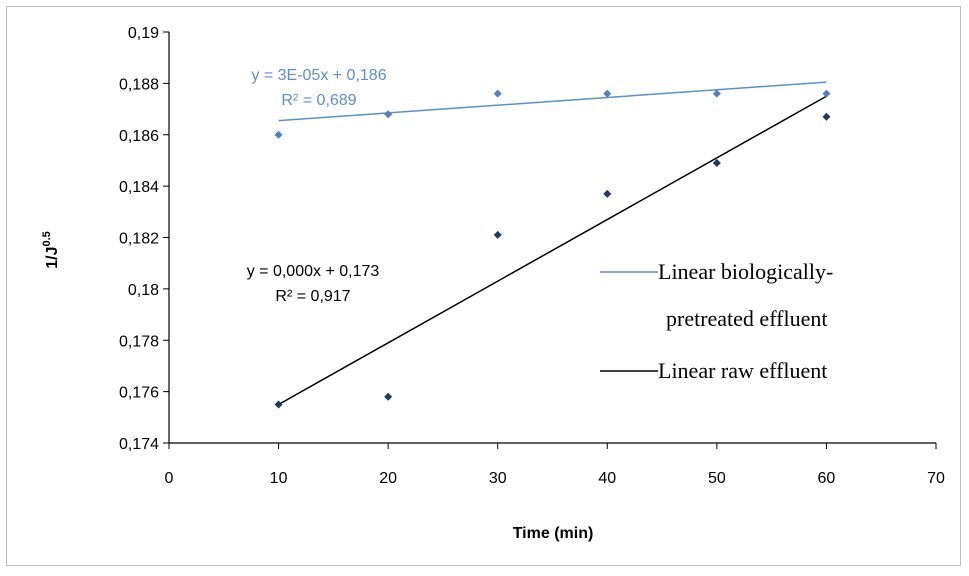  What do you see at coordinates (139, 136) in the screenshot?
I see `y-tick-label: 0,186` at bounding box center [139, 136].